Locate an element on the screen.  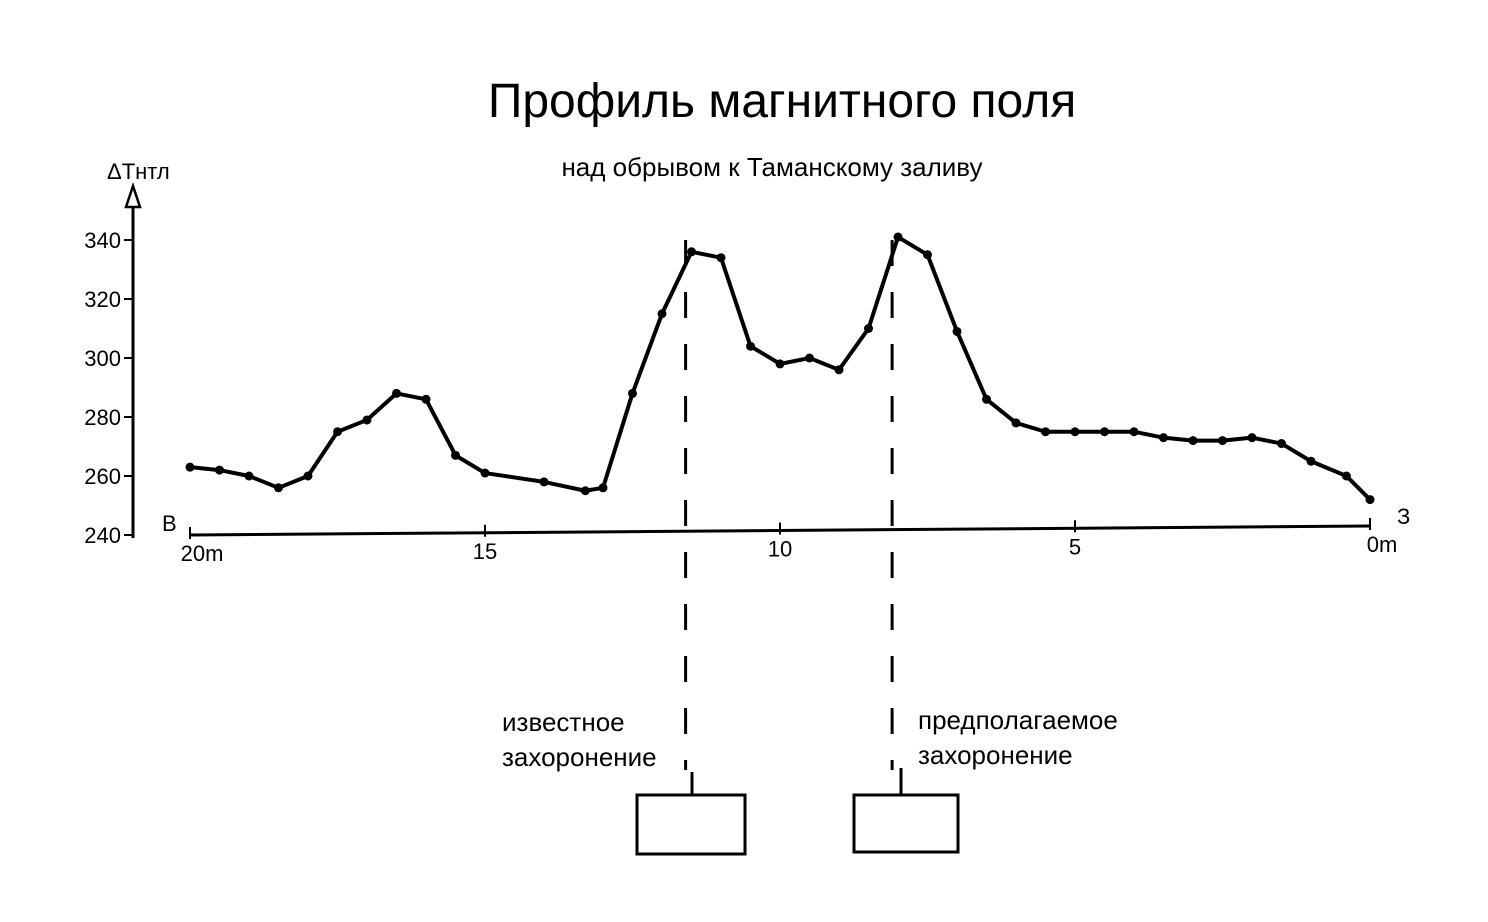
x-tick-label: 5 is located at coordinates (1075, 546).